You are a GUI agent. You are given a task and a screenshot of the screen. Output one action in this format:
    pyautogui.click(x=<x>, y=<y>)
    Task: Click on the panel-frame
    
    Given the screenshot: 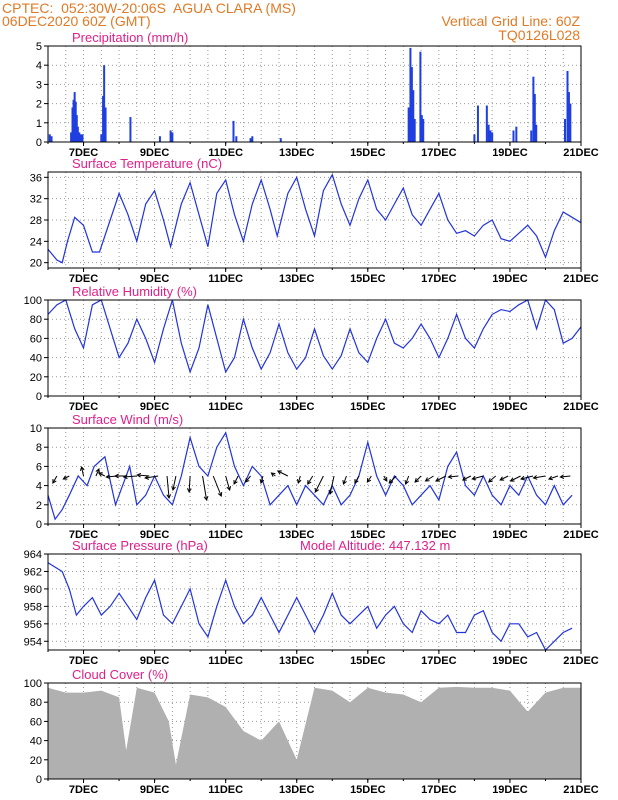 What is the action you would take?
    pyautogui.click(x=314, y=348)
    